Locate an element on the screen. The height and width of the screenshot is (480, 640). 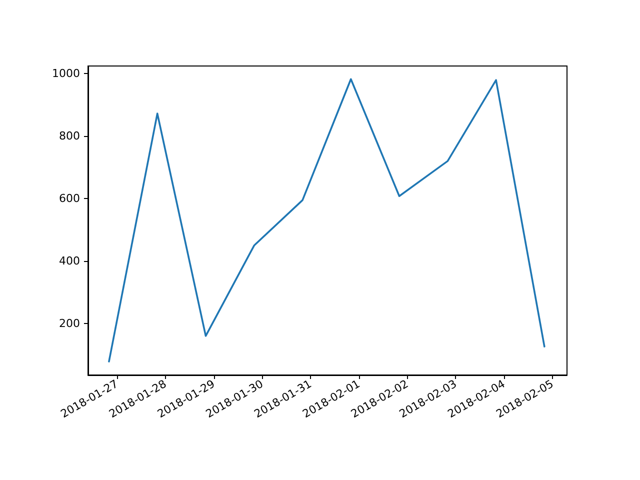
y-tick-label: 800 is located at coordinates (69, 136).